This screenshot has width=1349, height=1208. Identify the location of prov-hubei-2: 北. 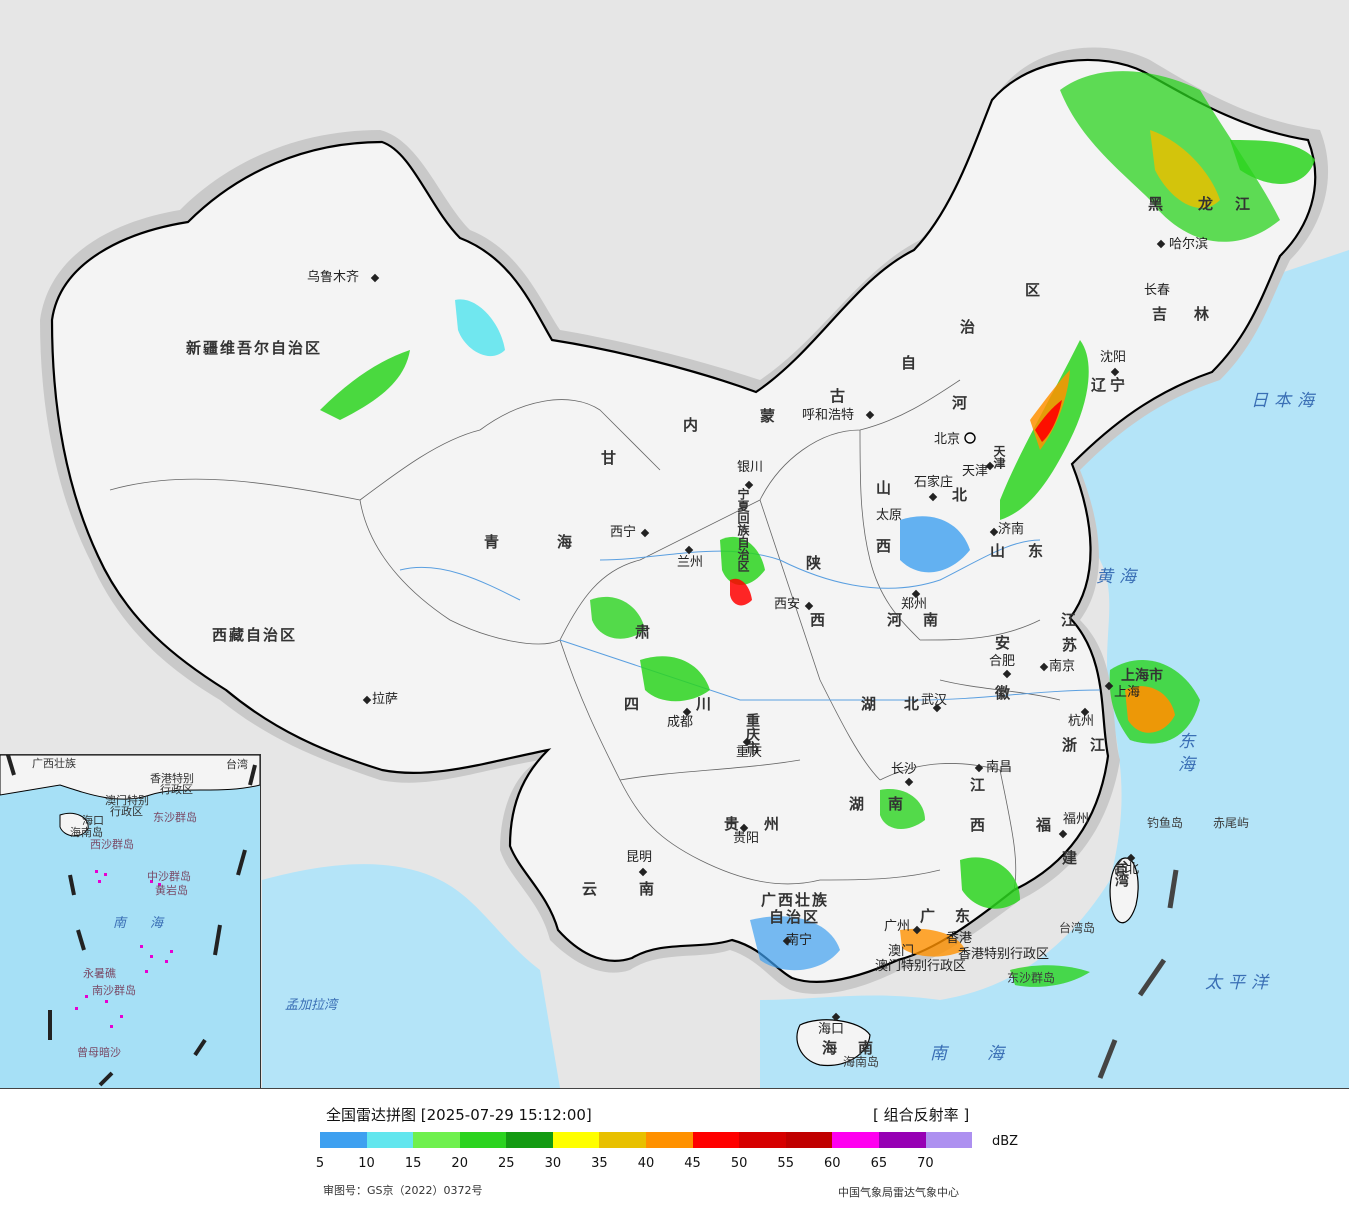
(913, 704).